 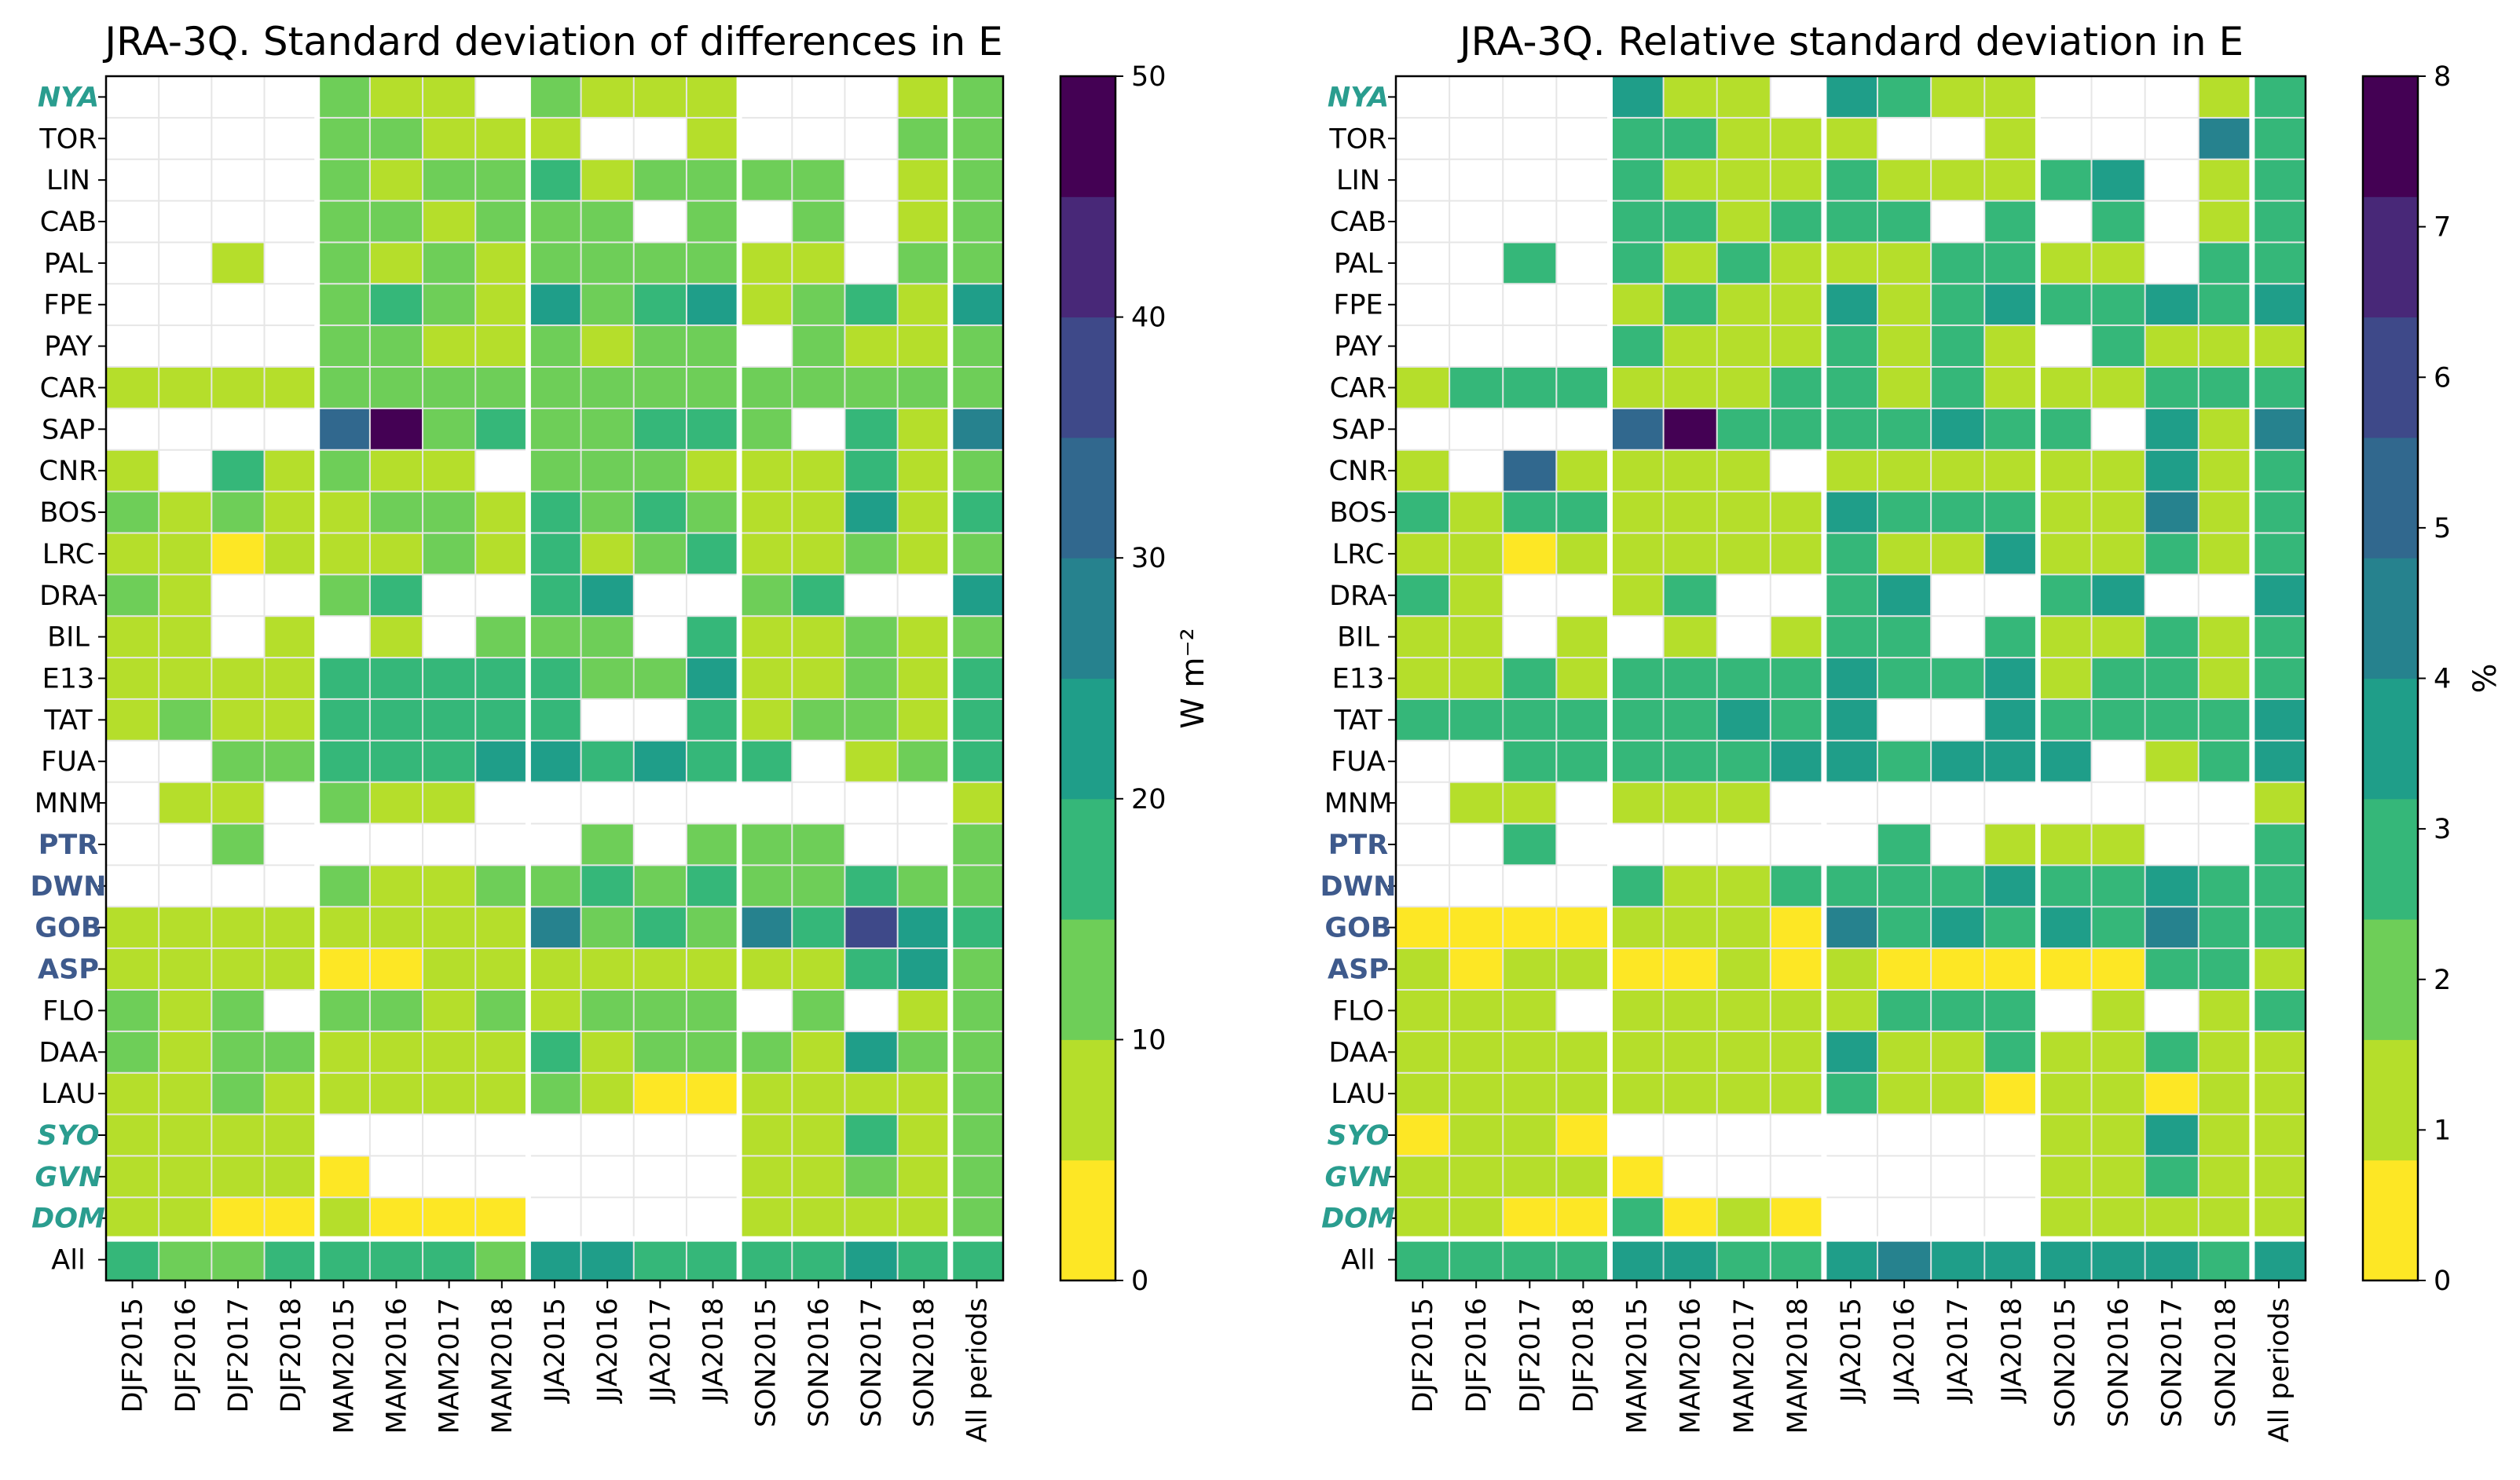 I want to click on heatmap-cell-CNR-MAM2018, so click(x=1797, y=471).